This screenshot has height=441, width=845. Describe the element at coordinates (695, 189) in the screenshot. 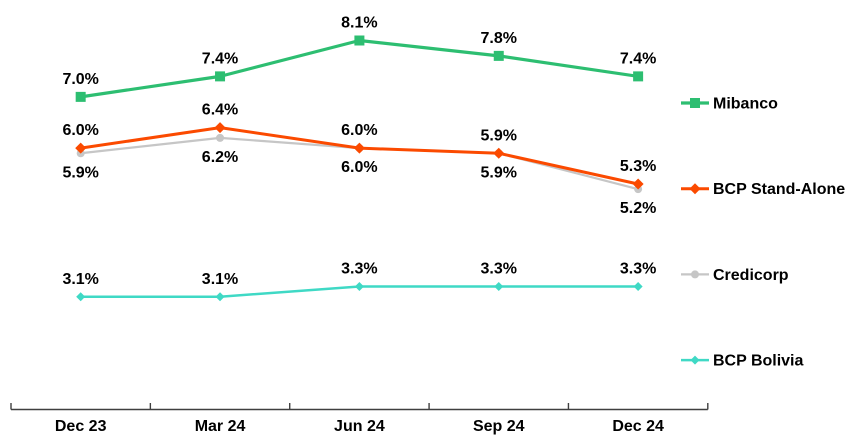

I see `legend-marker-bcp-stand-alone` at that location.